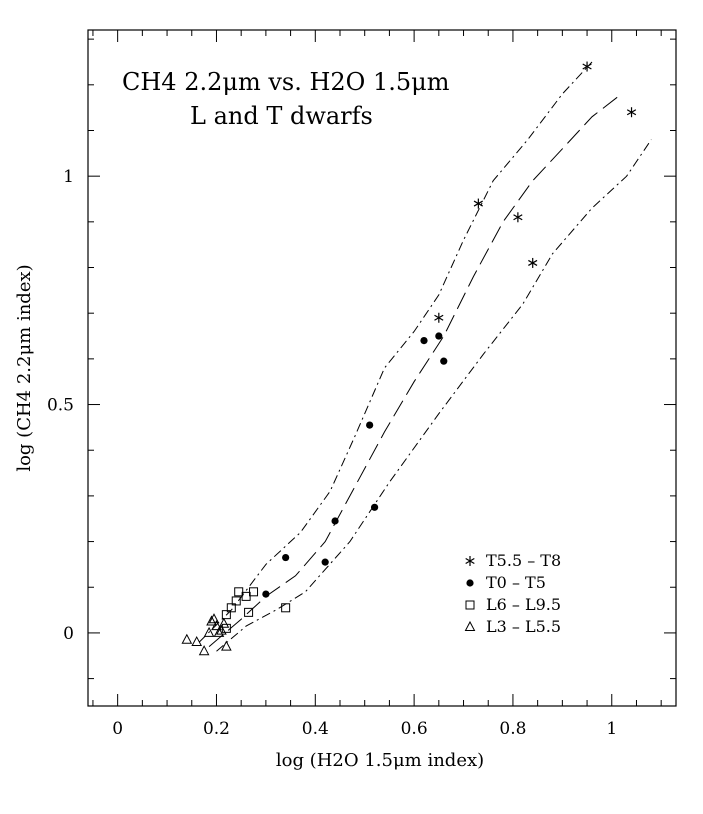  What do you see at coordinates (523, 560) in the screenshot?
I see `legend-label: T5.5 – T8` at bounding box center [523, 560].